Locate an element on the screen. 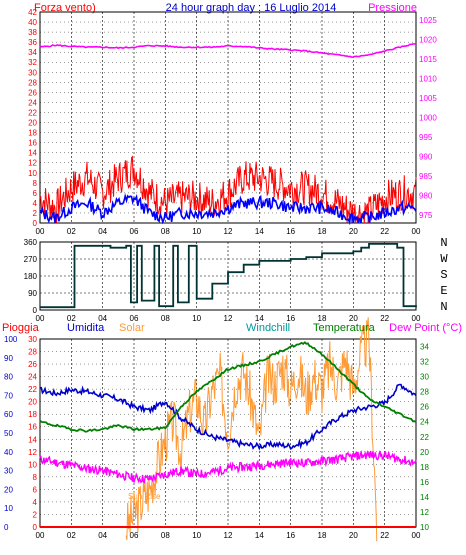 This screenshot has width=466, height=555. wind-tick-label: 26 is located at coordinates (32, 92).